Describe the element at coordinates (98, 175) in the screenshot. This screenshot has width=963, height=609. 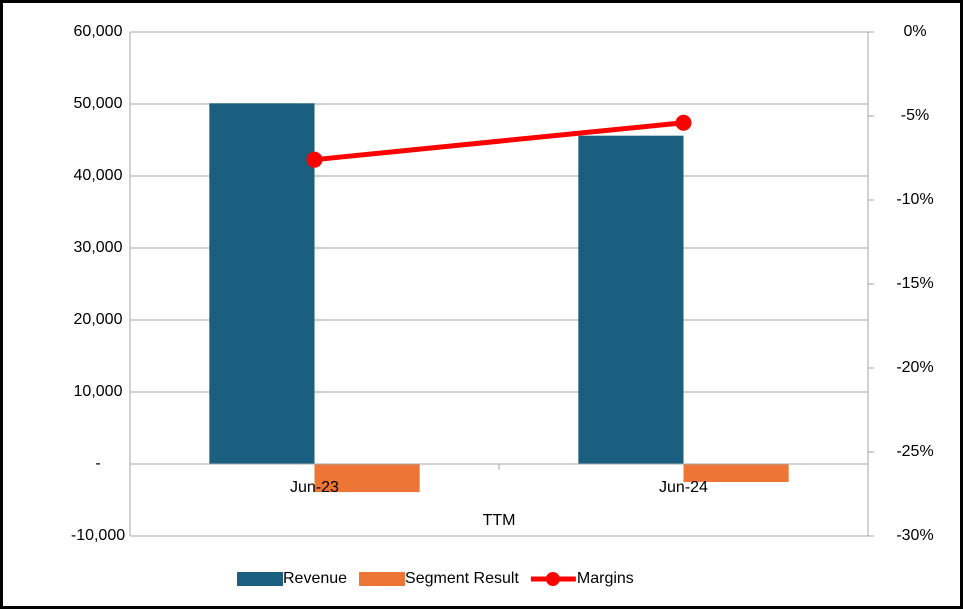
I see `y-tick-label: 40,000` at that location.